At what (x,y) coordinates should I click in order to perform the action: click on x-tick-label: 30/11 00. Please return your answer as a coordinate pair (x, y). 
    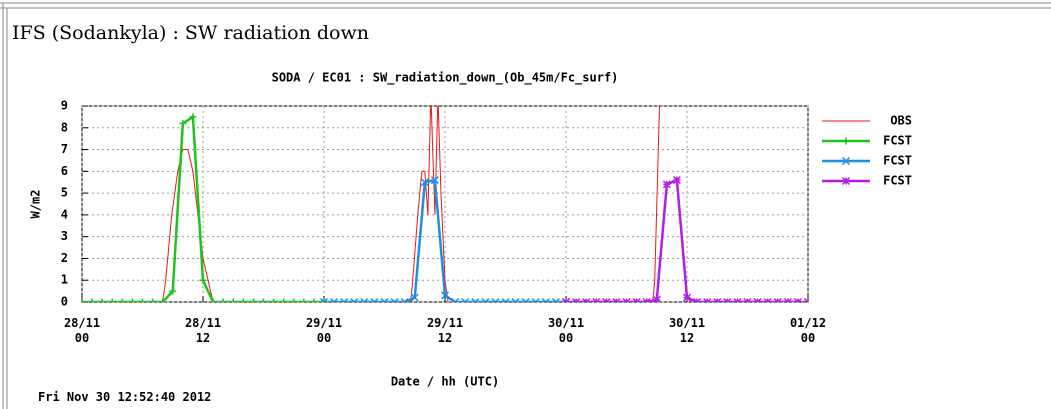
    Looking at the image, I should click on (566, 330).